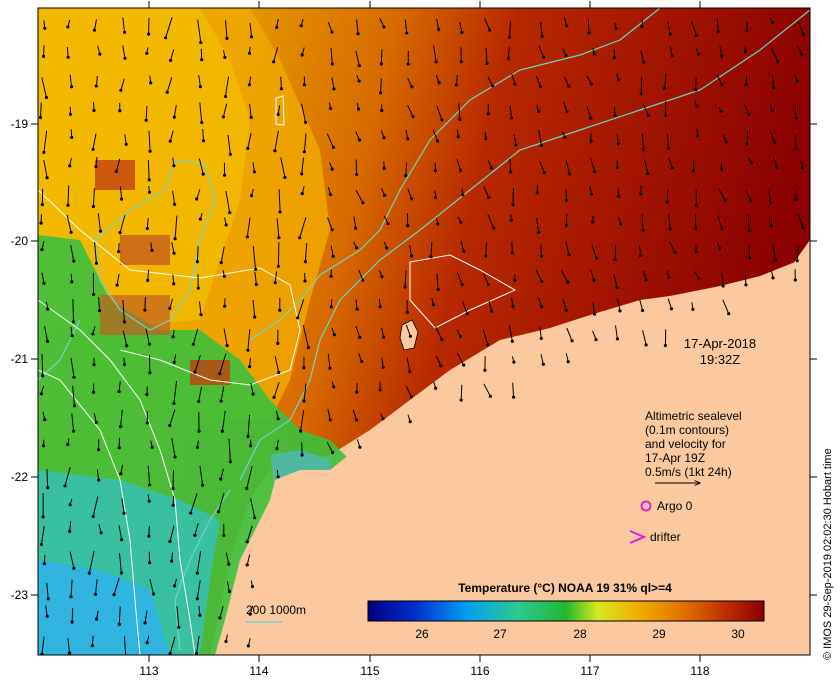  Describe the element at coordinates (685, 444) in the screenshot. I see `altimetry-line: and velocity for` at that location.